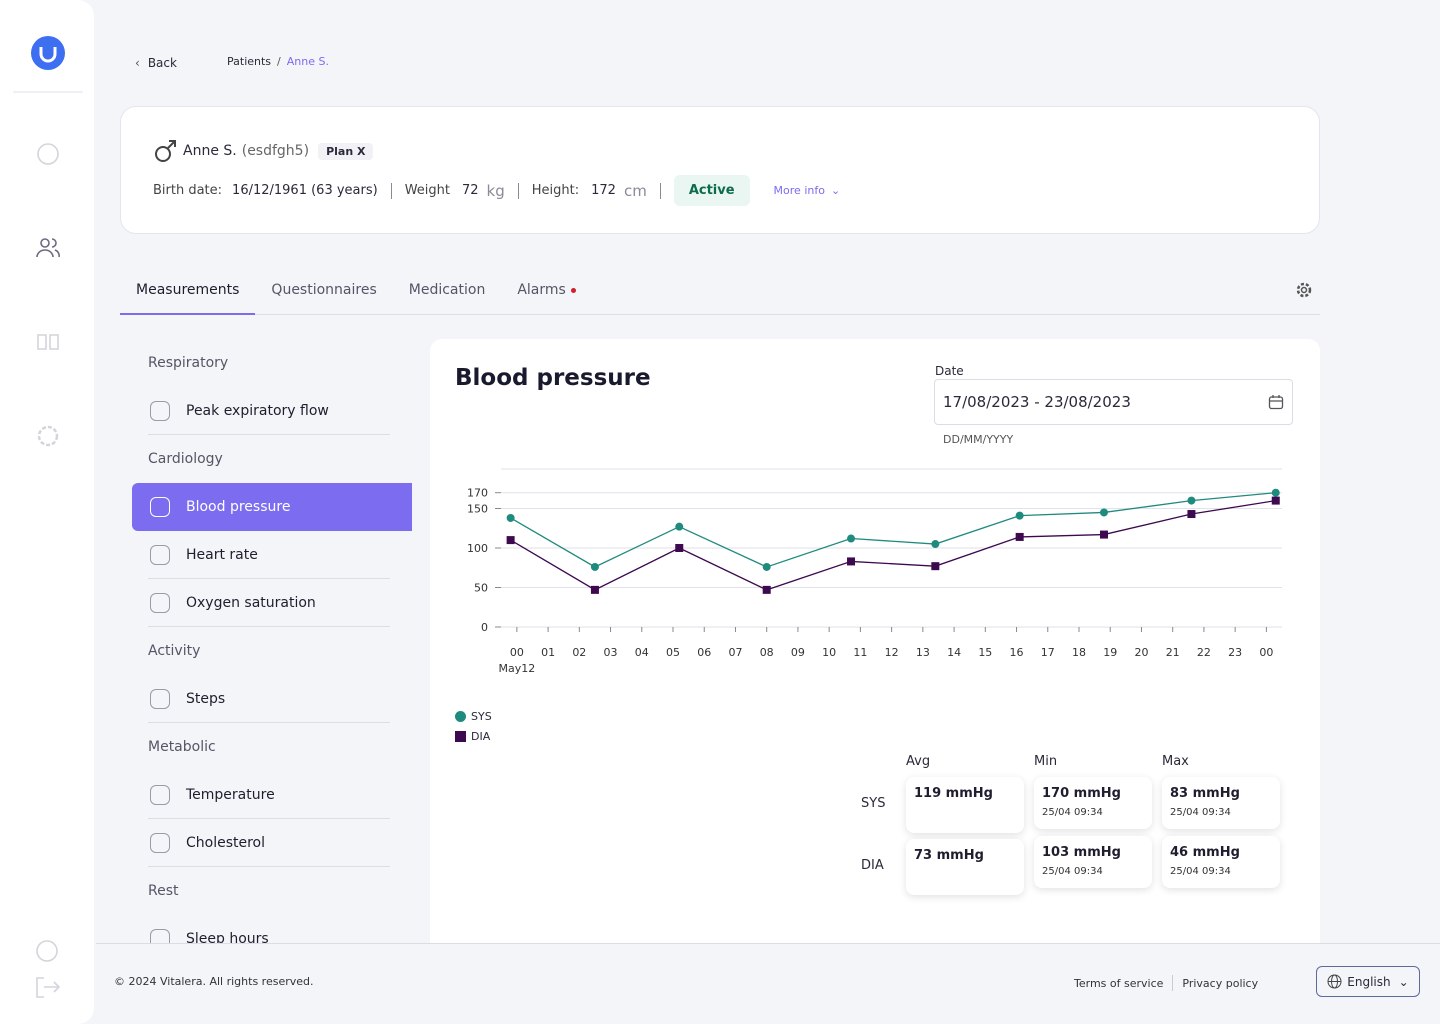 This screenshot has width=1440, height=1024. I want to click on x-tick-label: 00, so click(1266, 652).